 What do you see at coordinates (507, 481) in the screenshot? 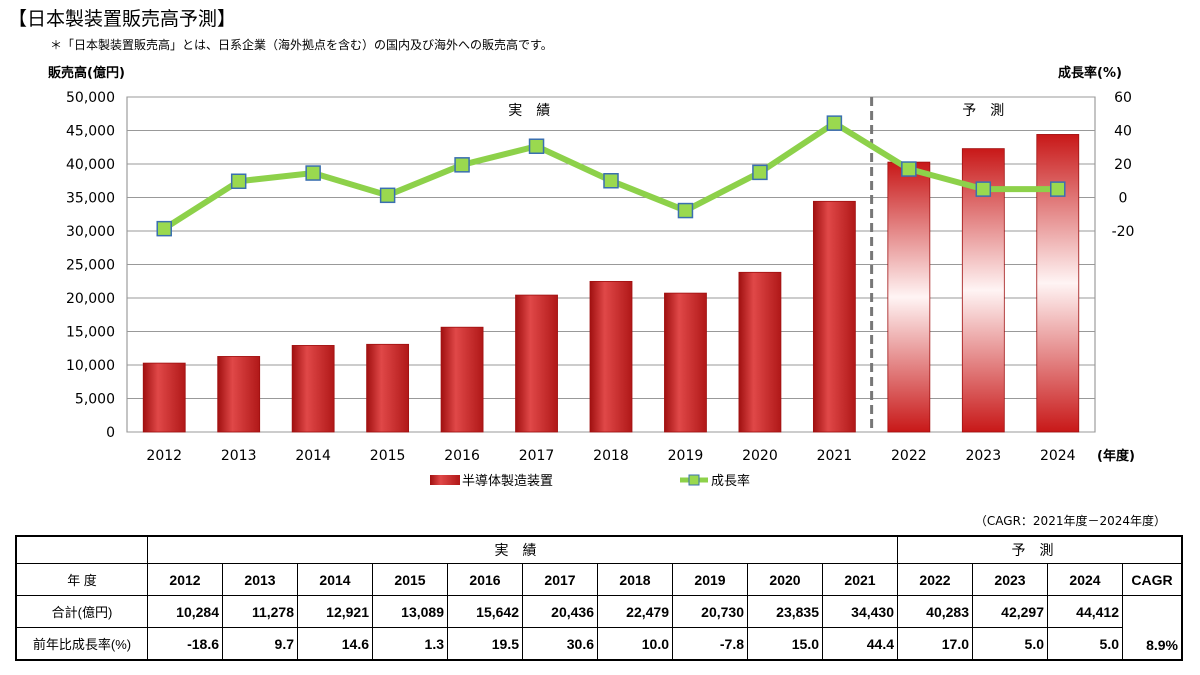
I see `legend-bar-label: 半導体製造装置` at bounding box center [507, 481].